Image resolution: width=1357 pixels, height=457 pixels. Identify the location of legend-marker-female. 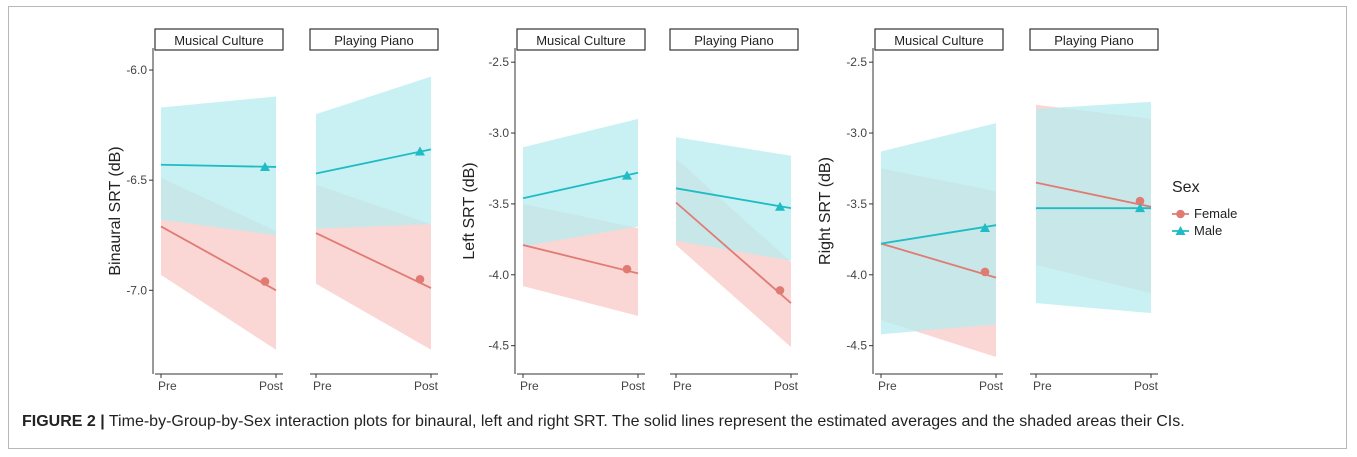
(1180, 214).